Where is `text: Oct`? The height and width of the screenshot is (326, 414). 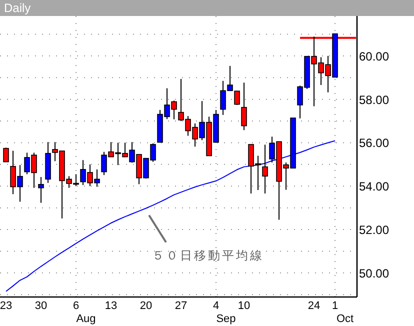
text: Oct is located at coordinates (345, 319).